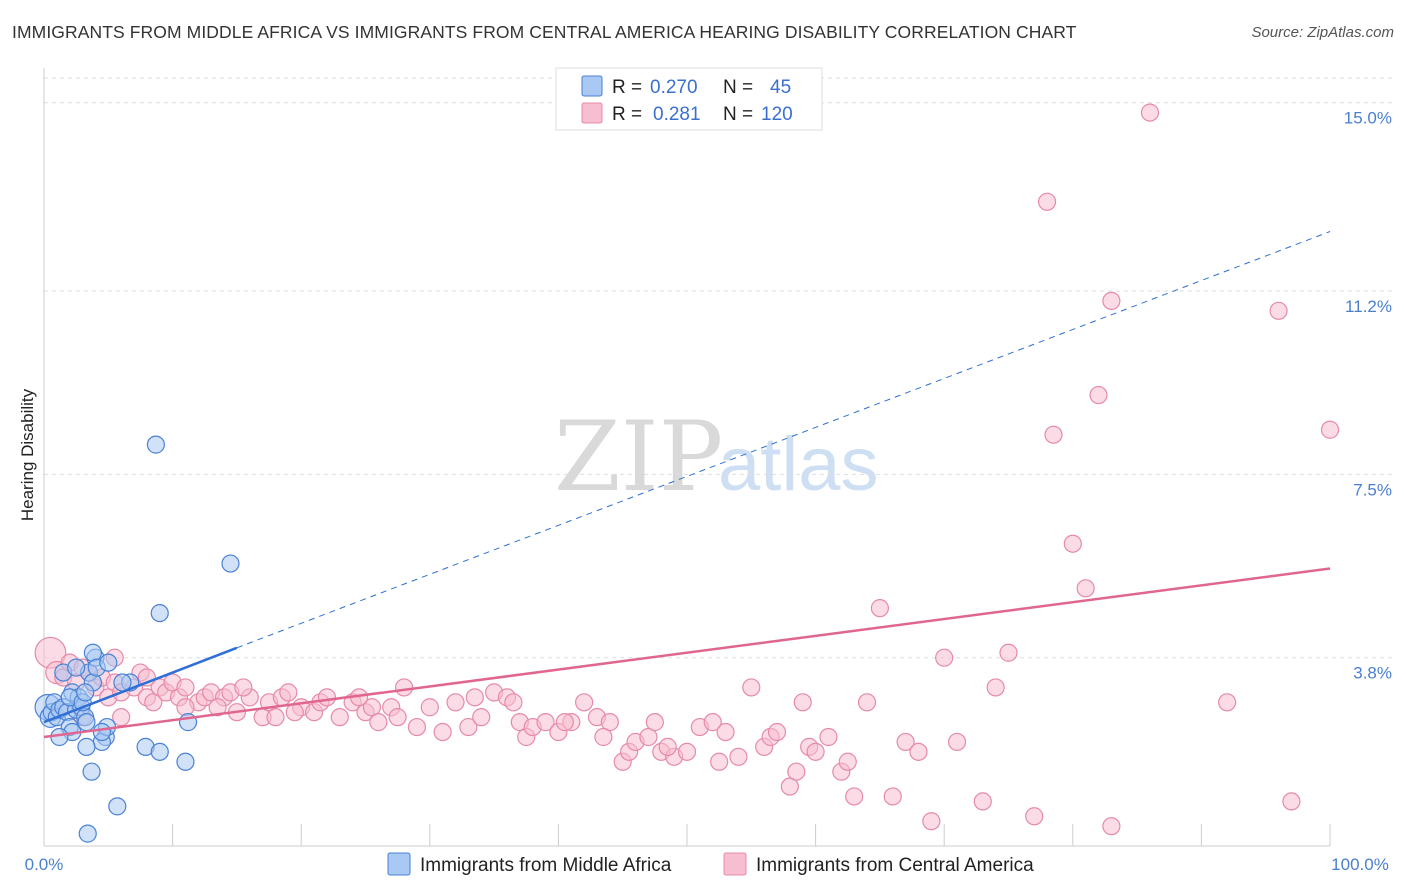 This screenshot has height=892, width=1406. I want to click on legend-swatch-middle-africa, so click(592, 86).